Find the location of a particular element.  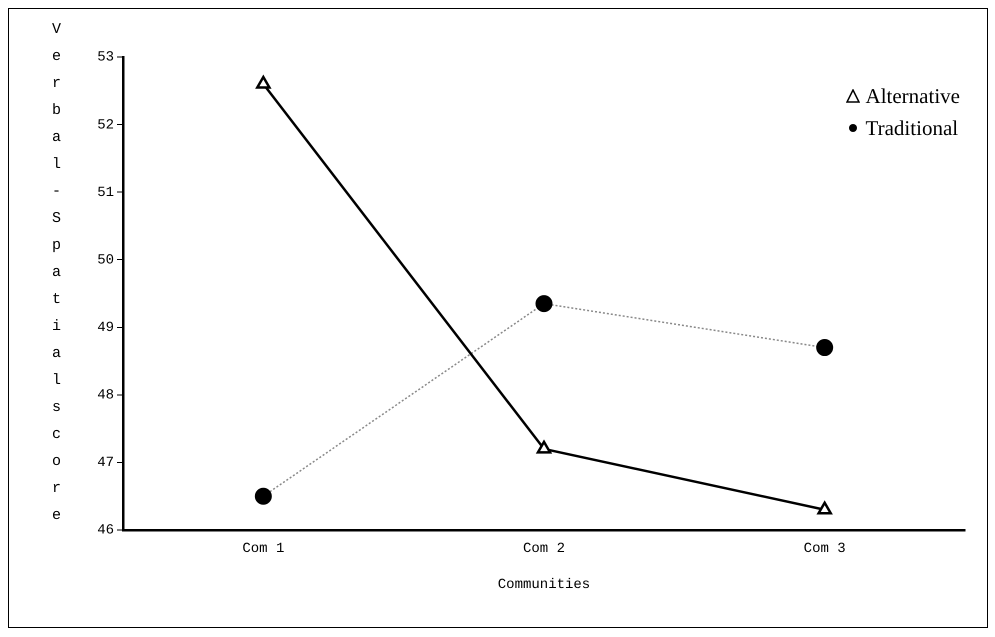

y-tick-label: 49 is located at coordinates (105, 328).